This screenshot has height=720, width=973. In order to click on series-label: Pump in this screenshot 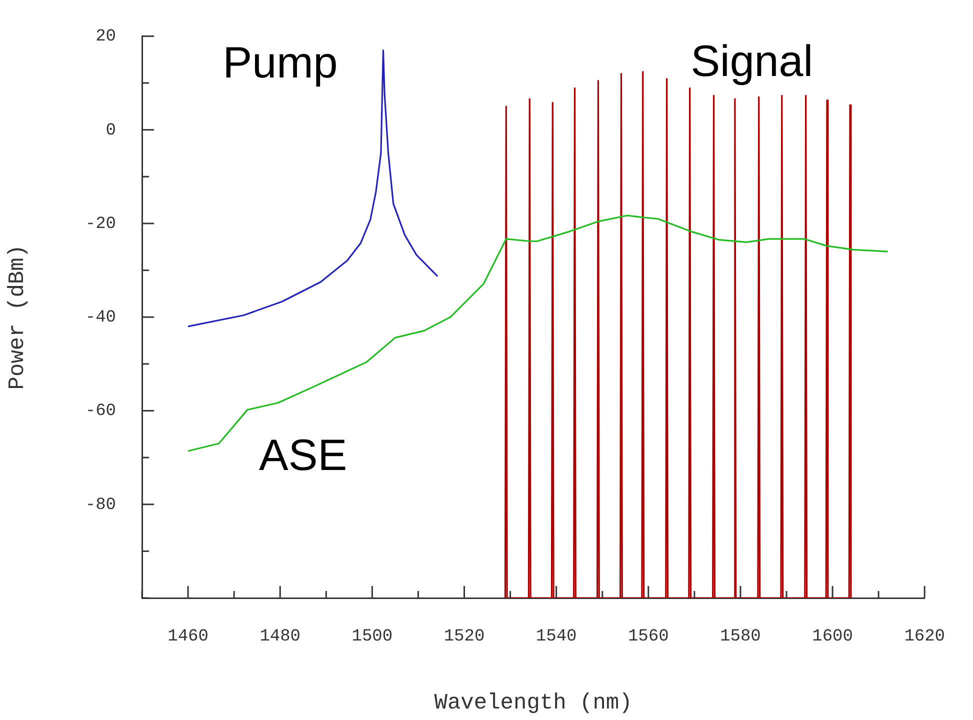, I will do `click(280, 63)`.